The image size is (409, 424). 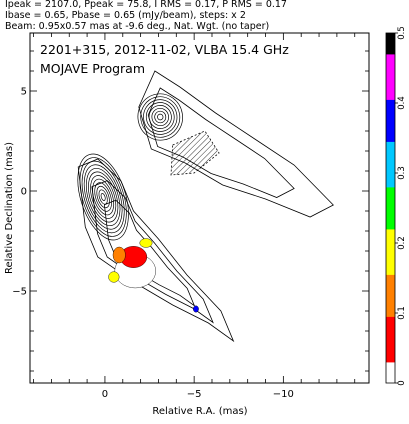 I want to click on extended-jet-contour, so click(x=221, y=142).